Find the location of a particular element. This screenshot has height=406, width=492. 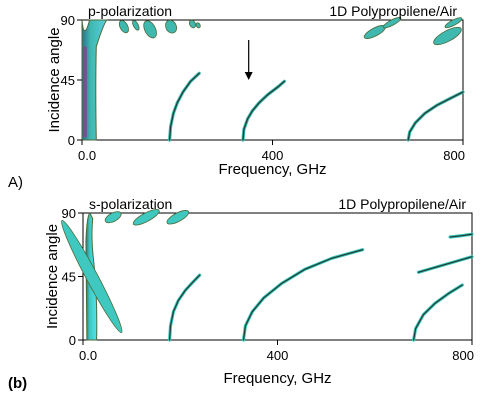

panel-label: A) is located at coordinates (15, 182).